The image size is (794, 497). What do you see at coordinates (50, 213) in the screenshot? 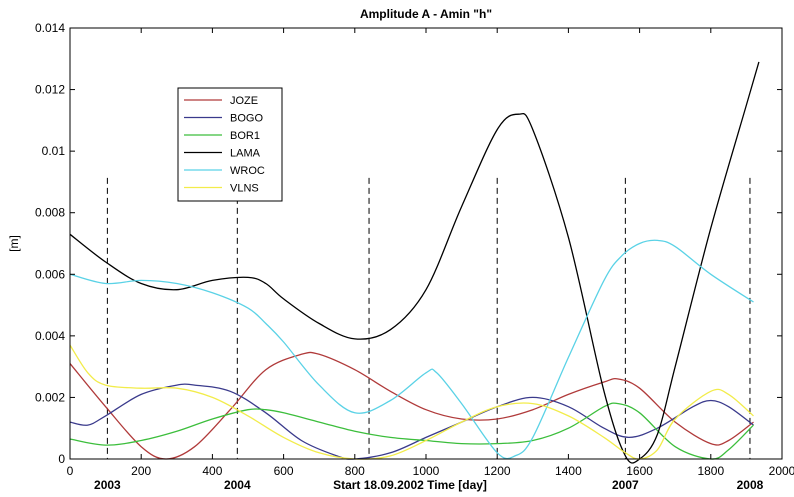
I see `y-tick-label: 0.008` at bounding box center [50, 213].